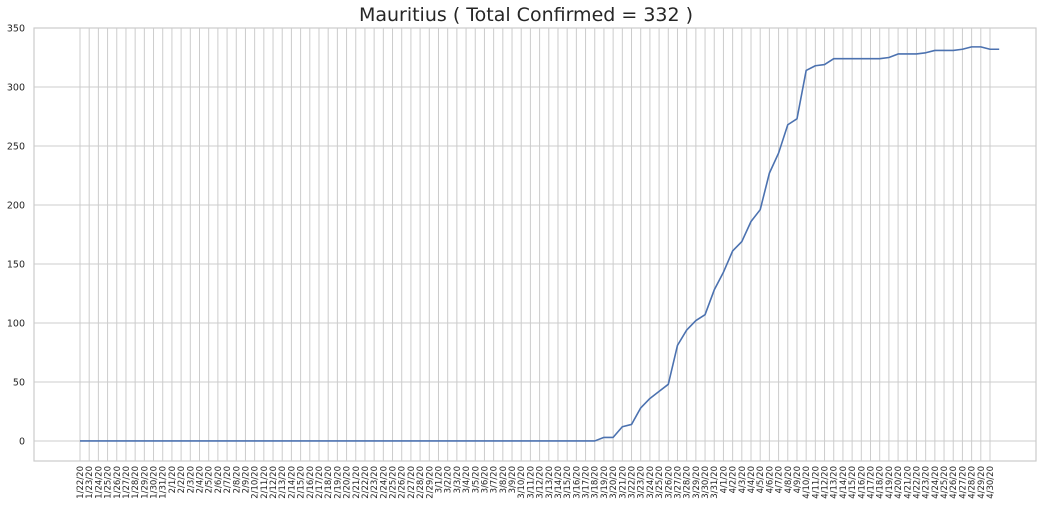 Image resolution: width=1044 pixels, height=512 pixels. Describe the element at coordinates (19, 382) in the screenshot. I see `y-tick-label: 50` at that location.